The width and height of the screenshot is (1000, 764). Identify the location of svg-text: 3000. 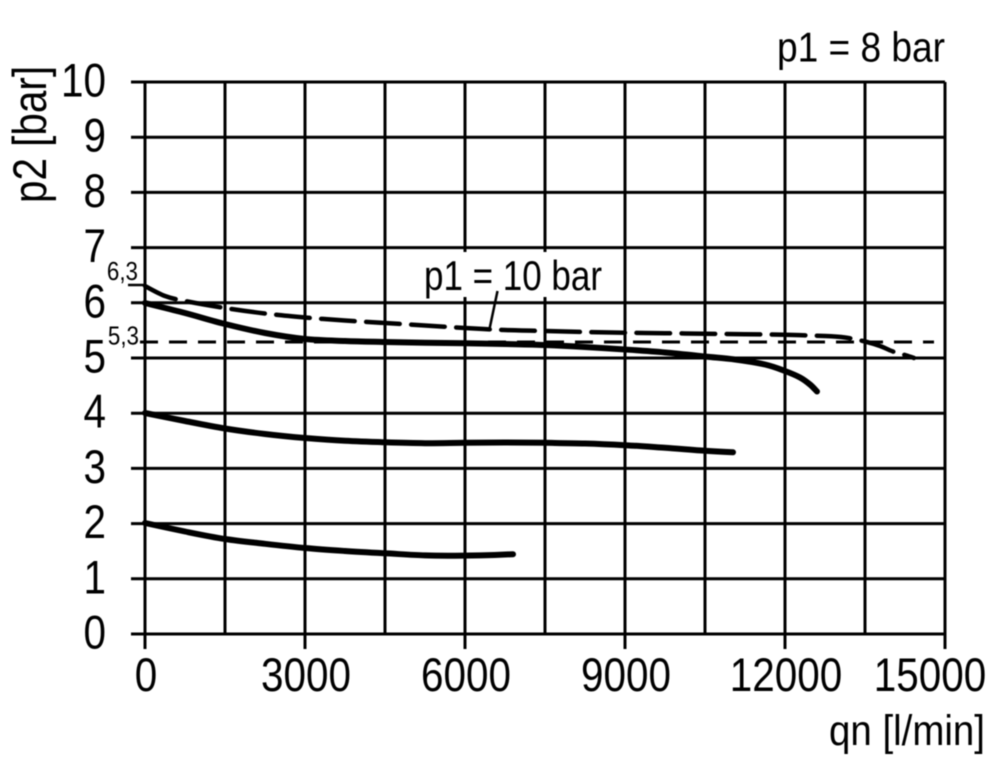
(306, 675).